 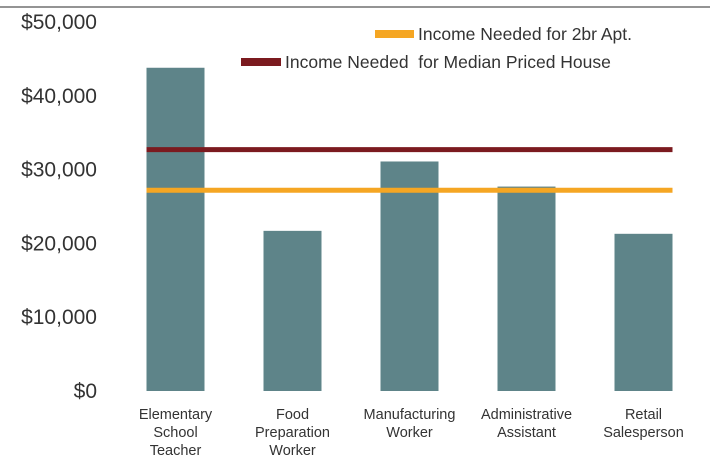 What do you see at coordinates (59, 170) in the screenshot?
I see `y-tick-label: $30,000` at bounding box center [59, 170].